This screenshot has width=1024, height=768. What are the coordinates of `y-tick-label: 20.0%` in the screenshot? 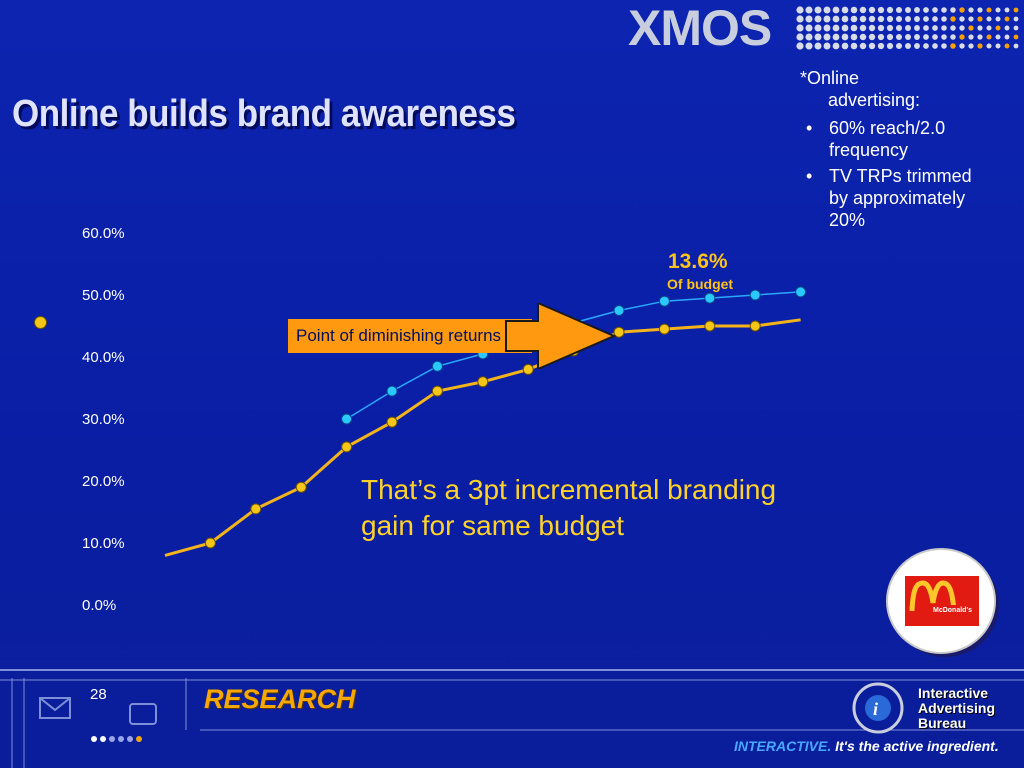 It's located at (103, 481).